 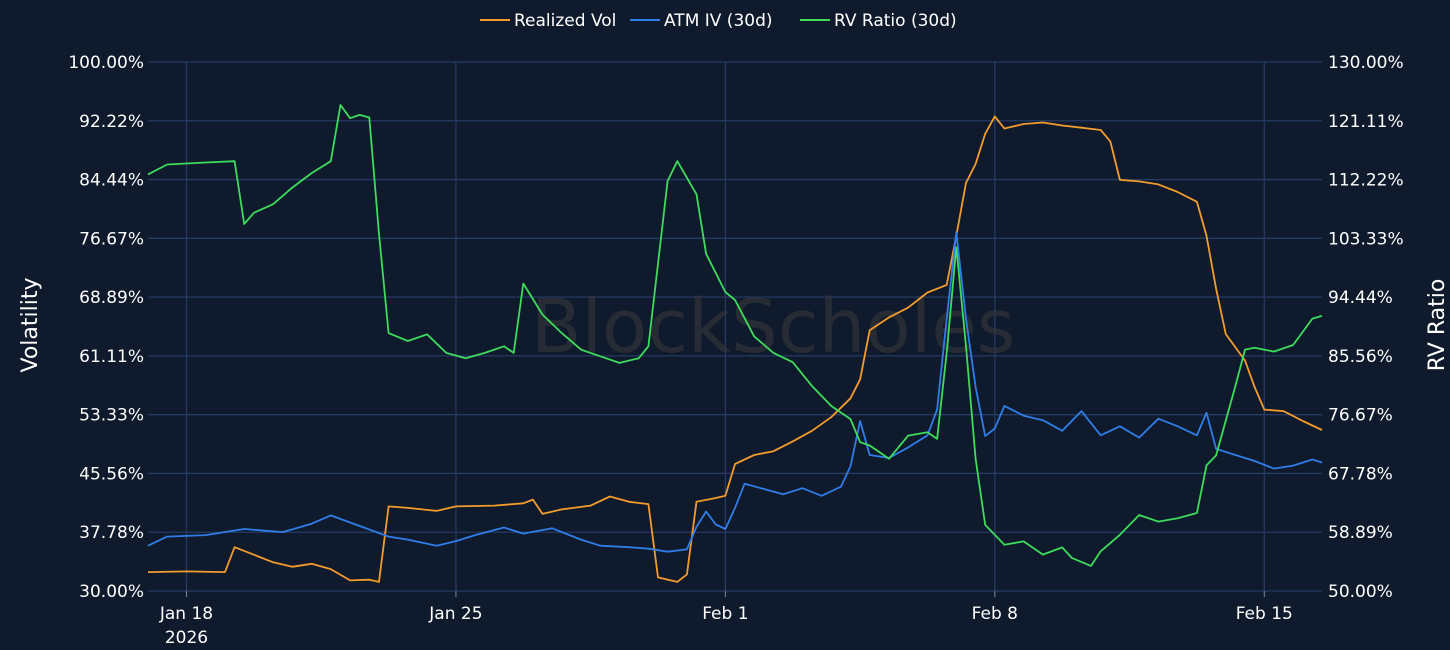 What do you see at coordinates (106, 63) in the screenshot?
I see `left-tick-label: 100.00%` at bounding box center [106, 63].